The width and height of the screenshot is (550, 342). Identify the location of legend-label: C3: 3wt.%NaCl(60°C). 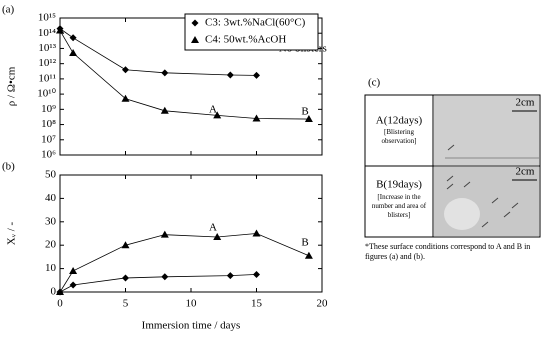
(255, 23).